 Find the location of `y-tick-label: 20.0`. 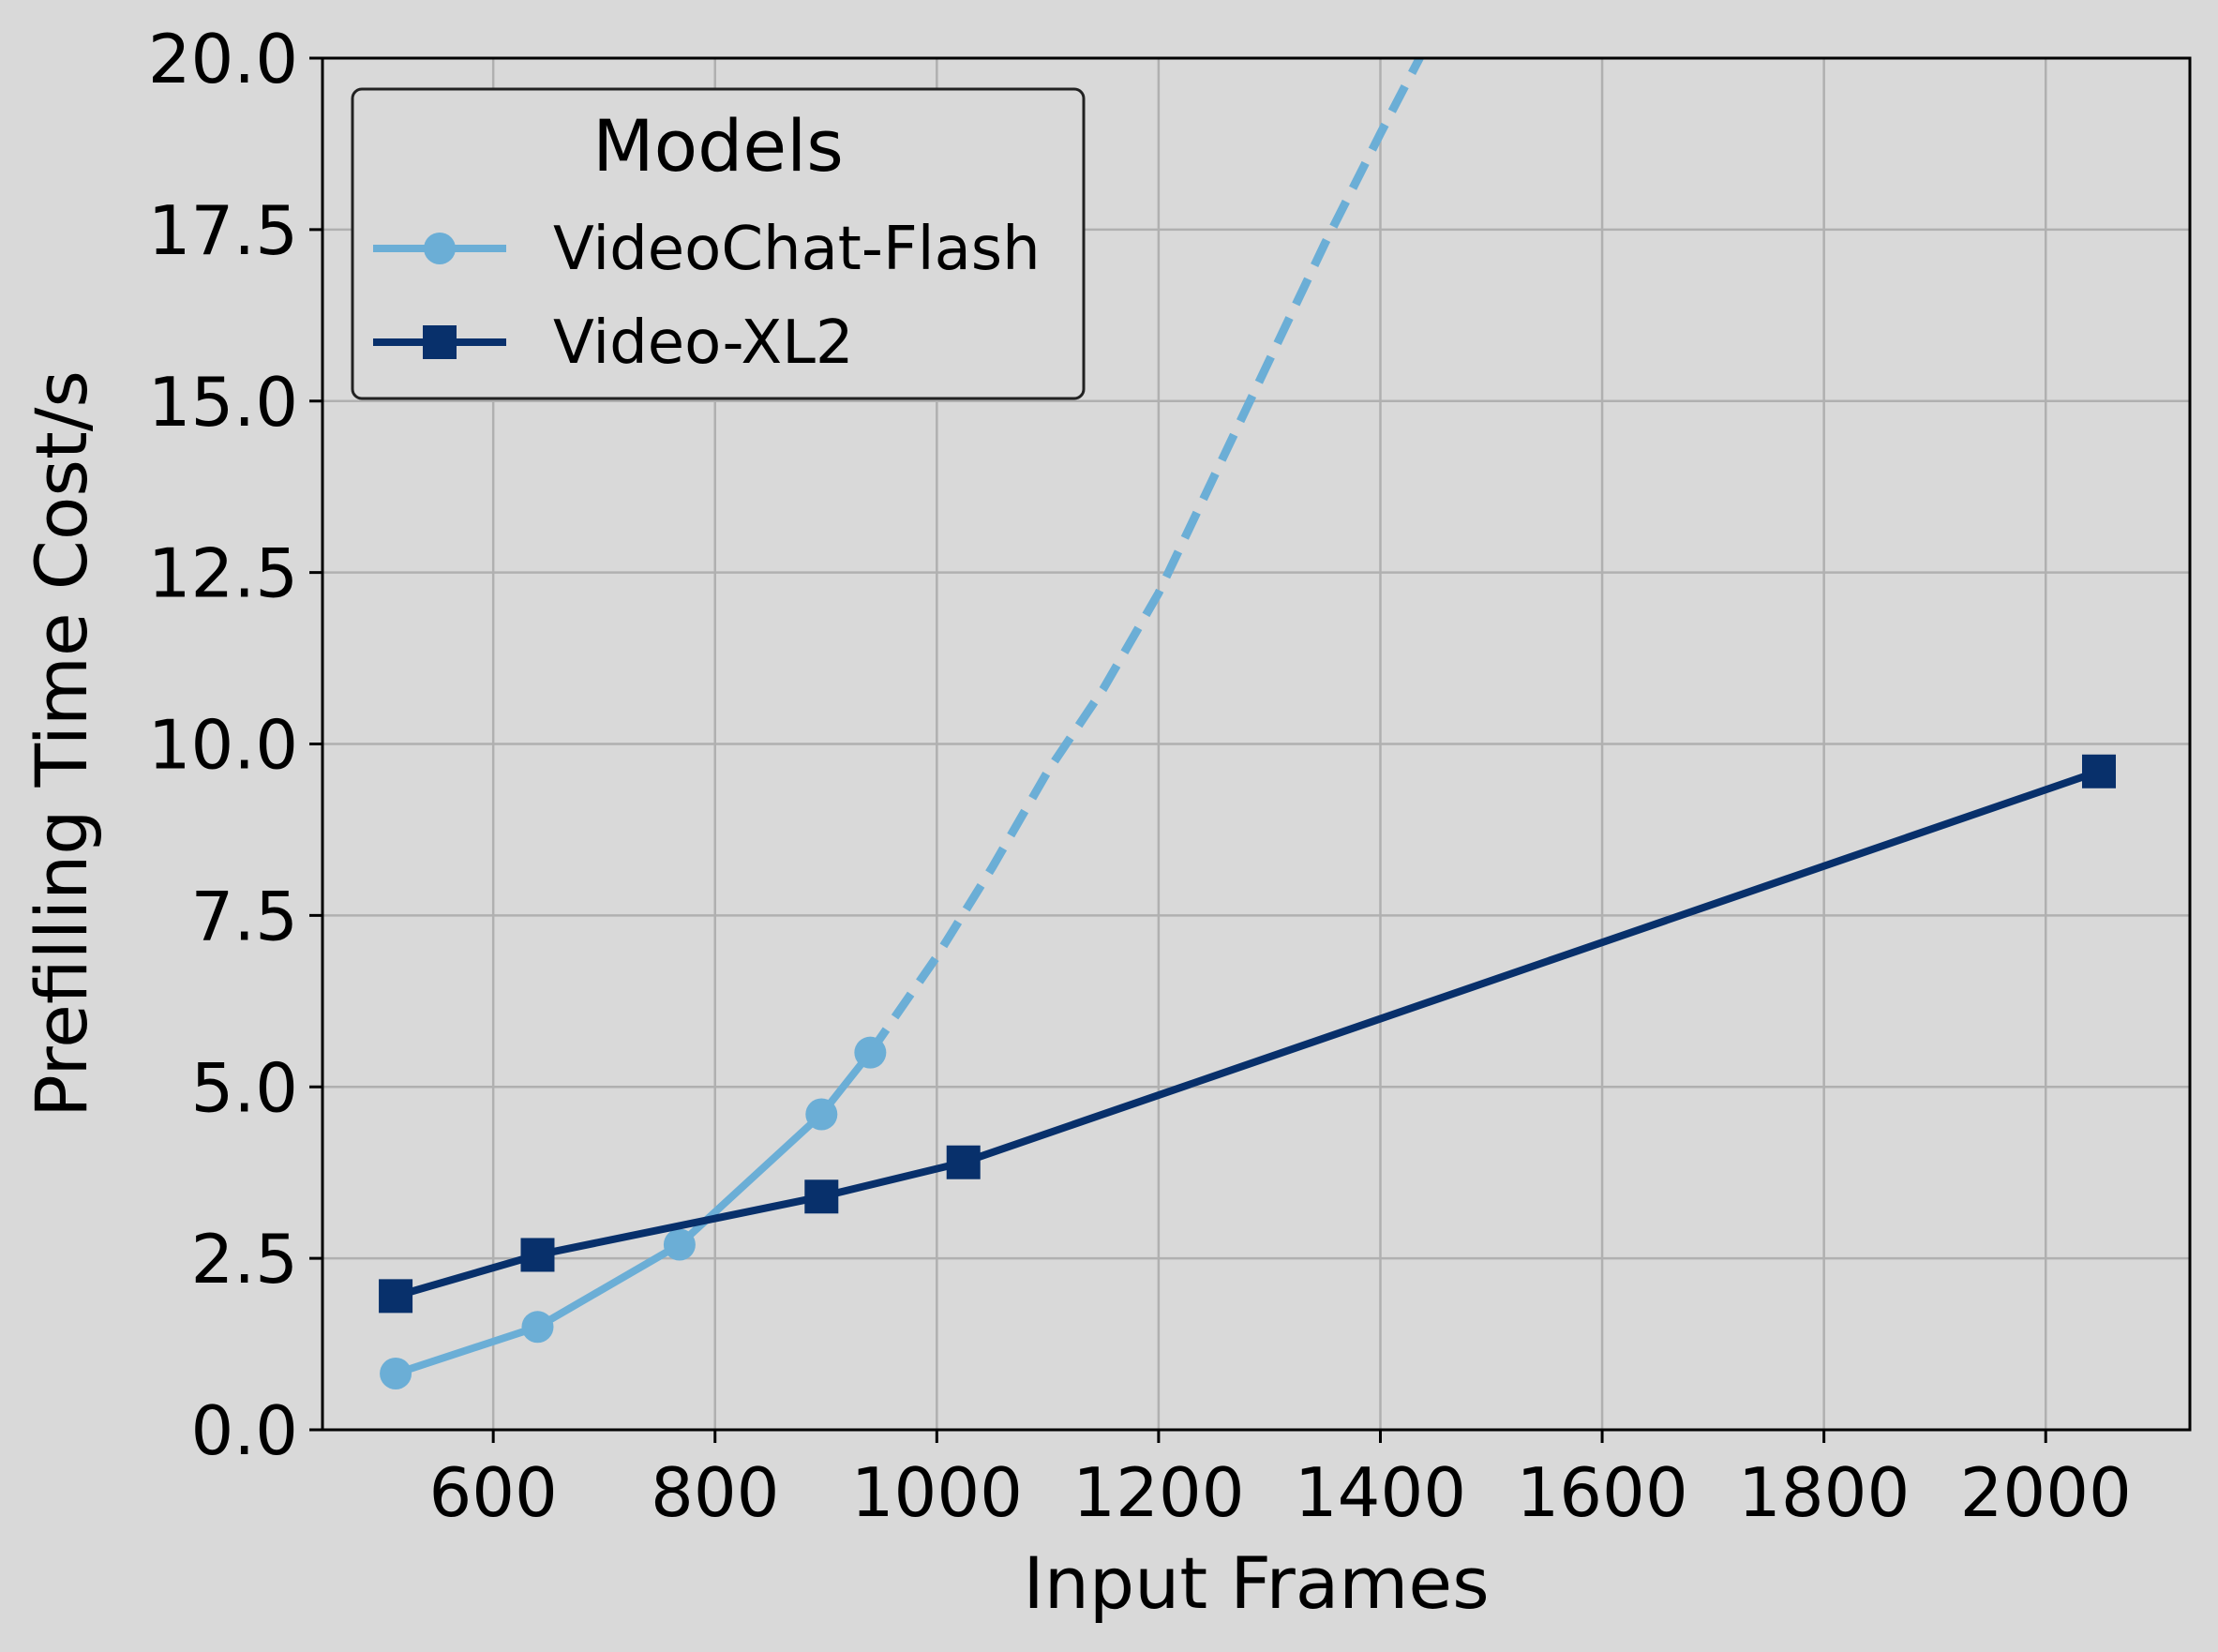

y-tick-label: 20.0 is located at coordinates (223, 59).